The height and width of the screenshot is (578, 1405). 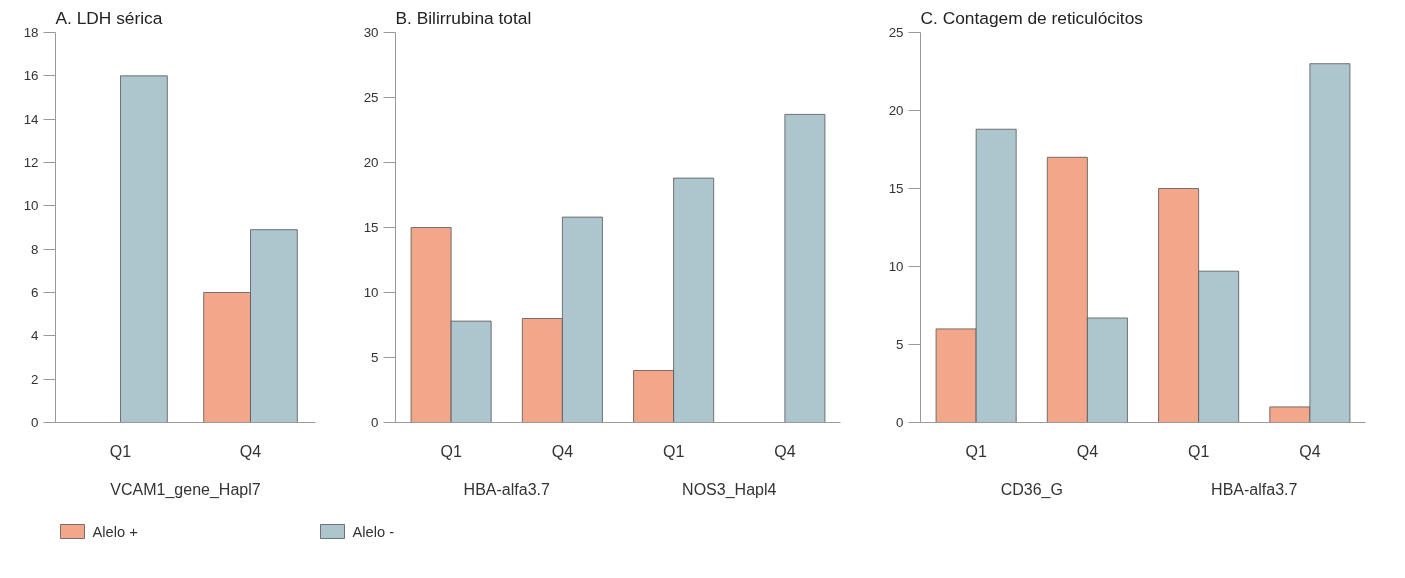 I want to click on y-tick-label: 14, so click(x=31, y=119).